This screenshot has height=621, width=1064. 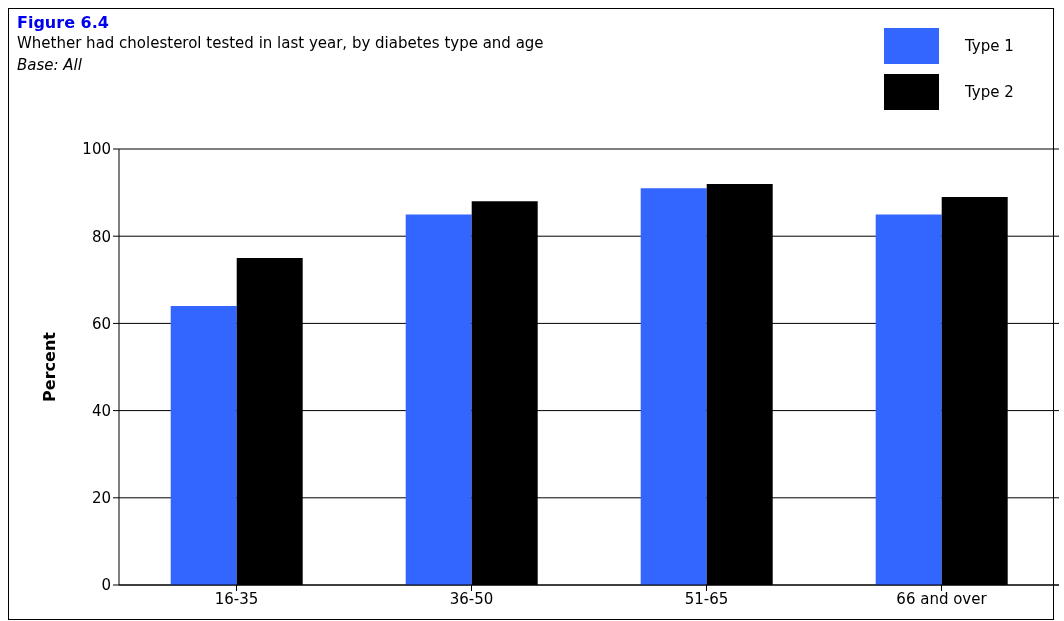 What do you see at coordinates (106, 585) in the screenshot?
I see `y-tick-label: 0` at bounding box center [106, 585].